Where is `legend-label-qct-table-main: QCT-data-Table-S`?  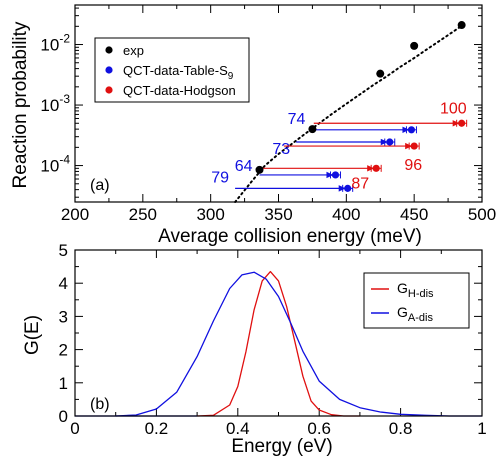 legend-label-qct-table-main: QCT-data-Table-S is located at coordinates (175, 70).